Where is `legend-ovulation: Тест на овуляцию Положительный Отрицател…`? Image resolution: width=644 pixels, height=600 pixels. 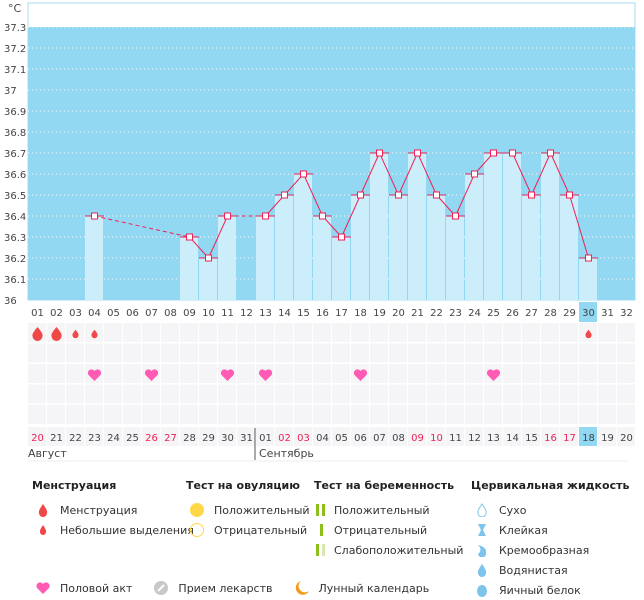
legend-ovulation: Тест на овуляцию Положительный Отрицател… is located at coordinates (248, 509).